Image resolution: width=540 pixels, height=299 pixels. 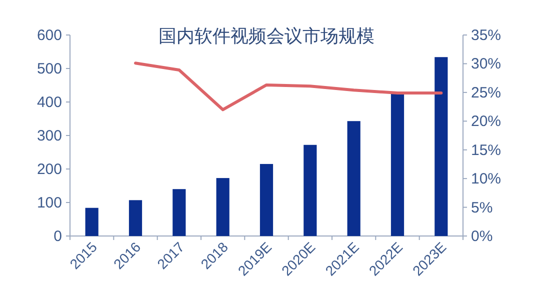 What do you see at coordinates (486, 35) in the screenshot?
I see `y2-tick-label: 35%` at bounding box center [486, 35].